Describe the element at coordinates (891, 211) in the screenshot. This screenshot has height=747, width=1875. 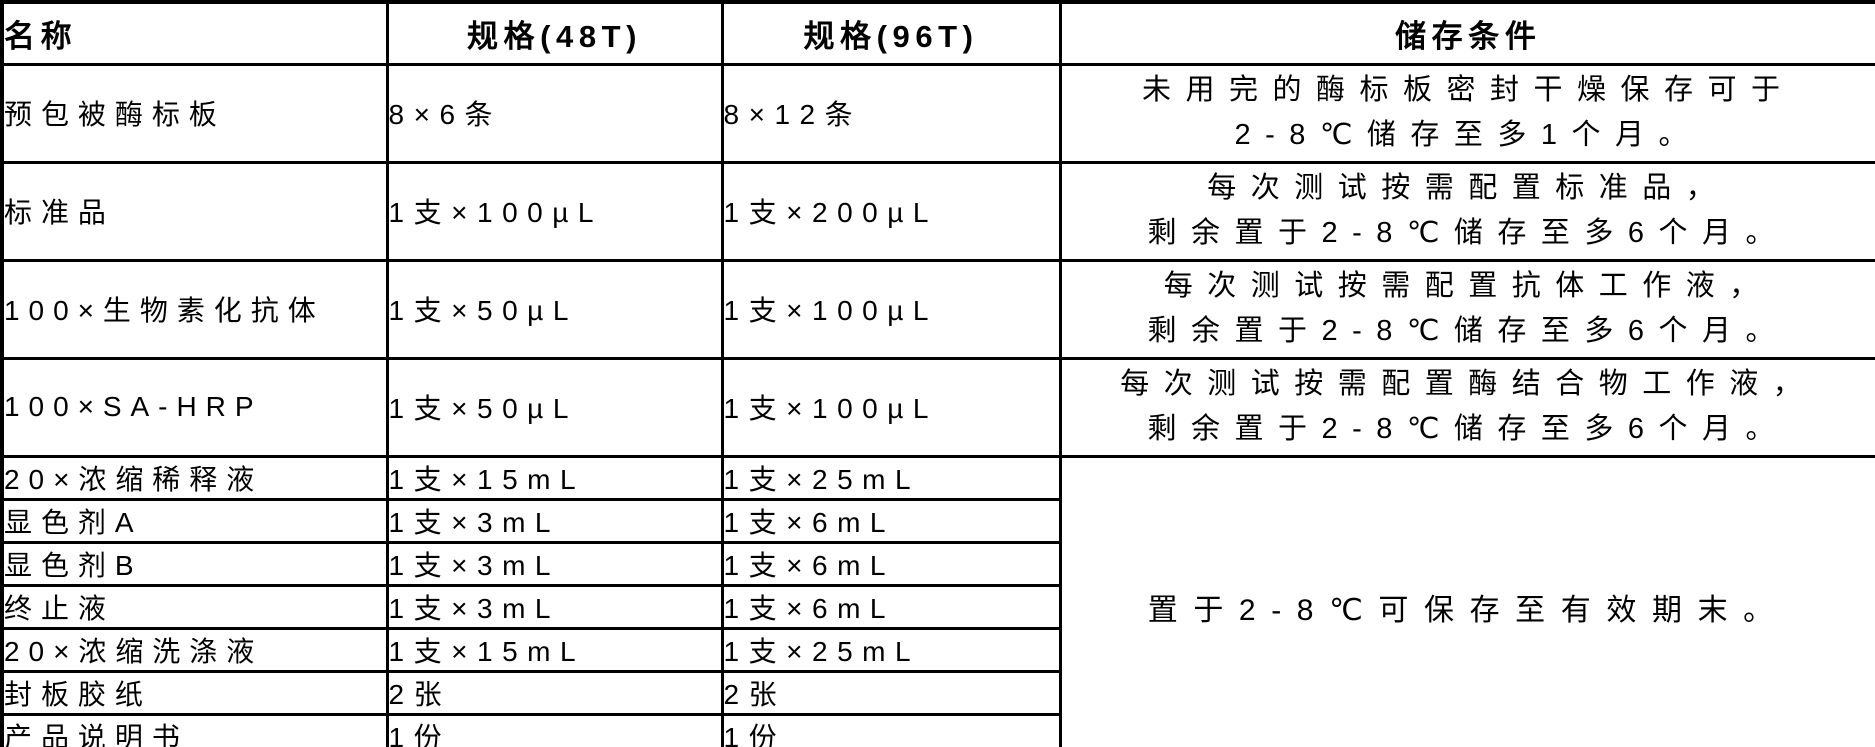
I see `spec-96t-cell: 1支×200µL` at that location.